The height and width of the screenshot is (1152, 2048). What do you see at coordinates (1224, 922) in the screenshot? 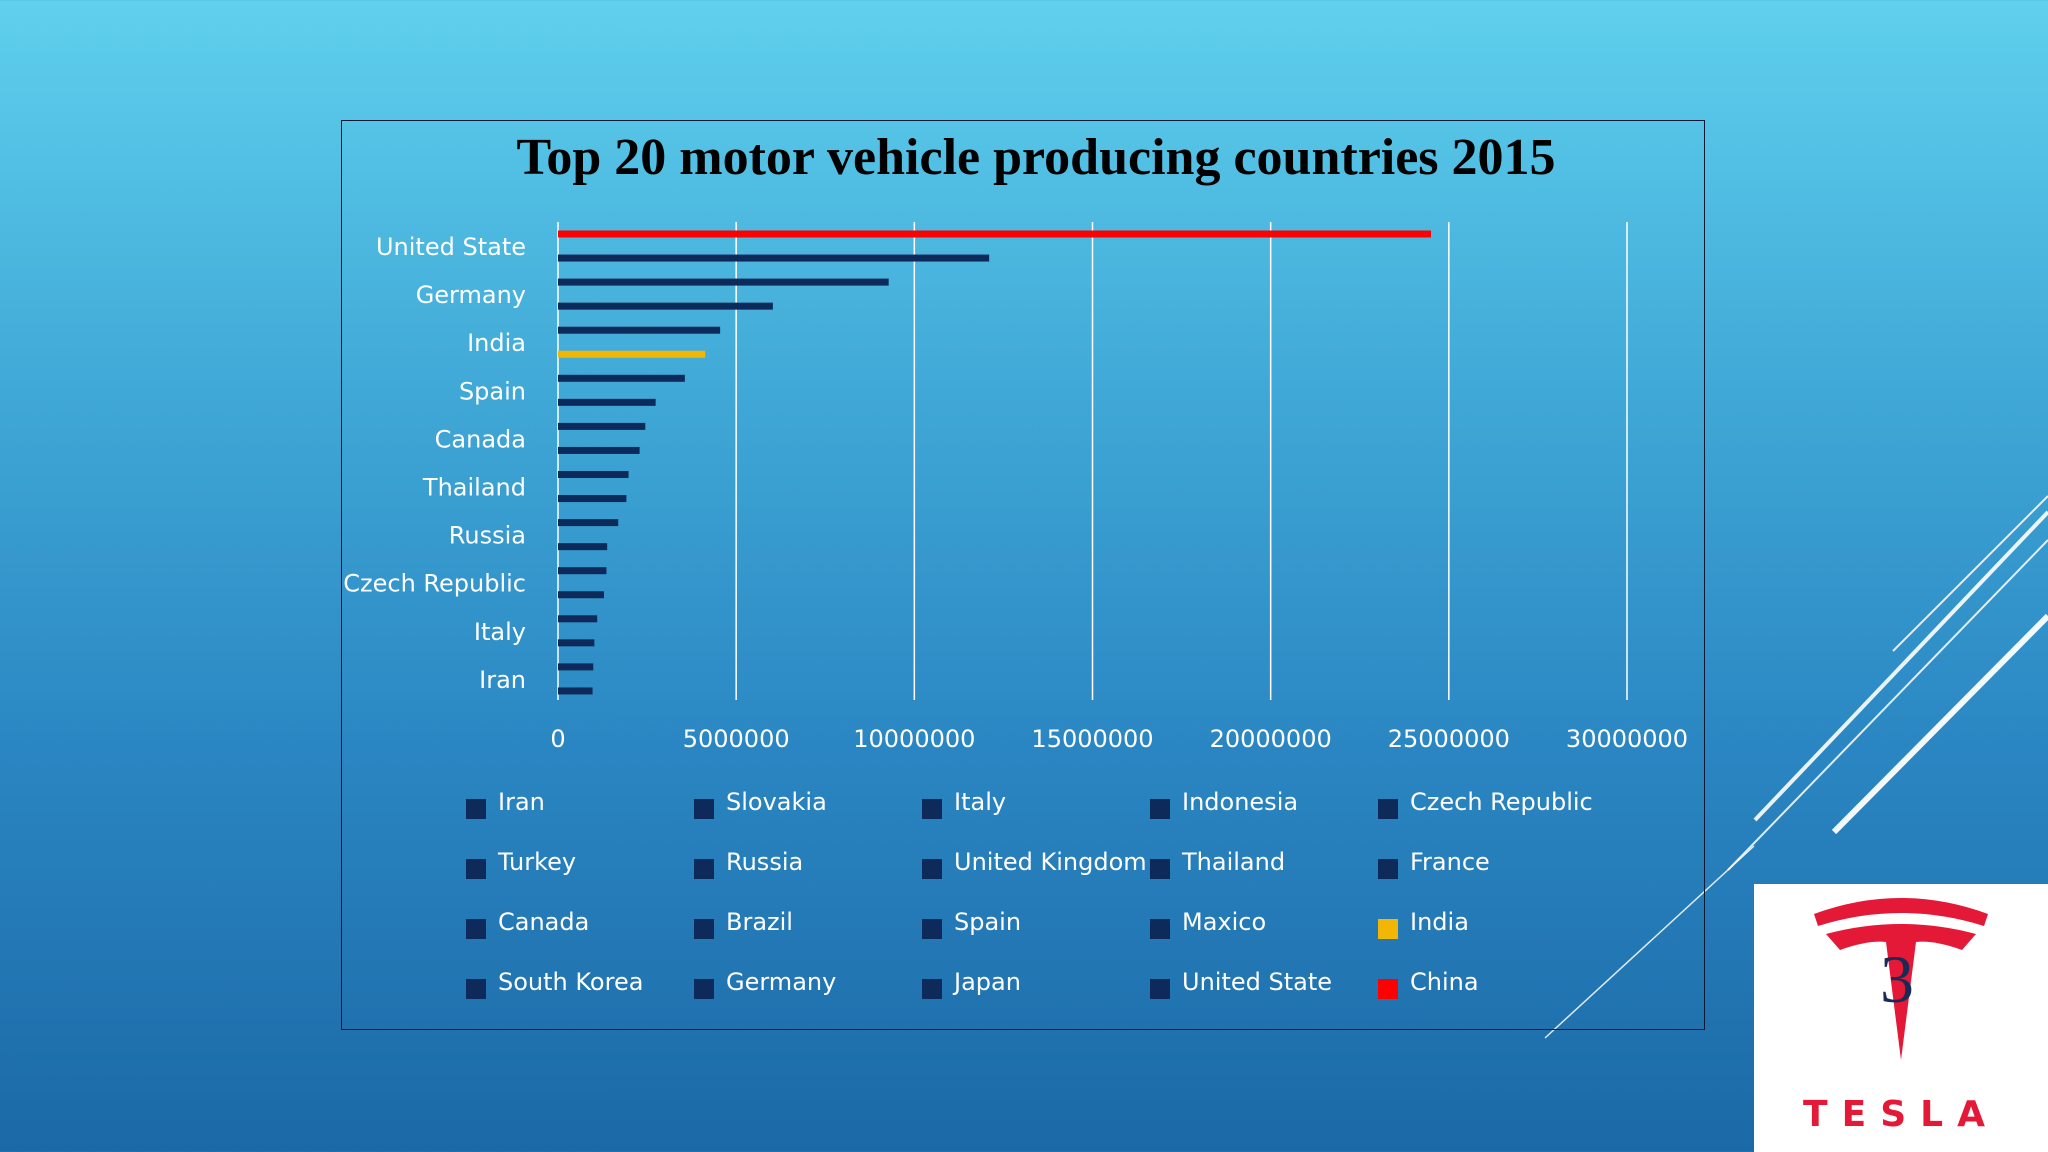
I see `legend-label: Maxico` at bounding box center [1224, 922].